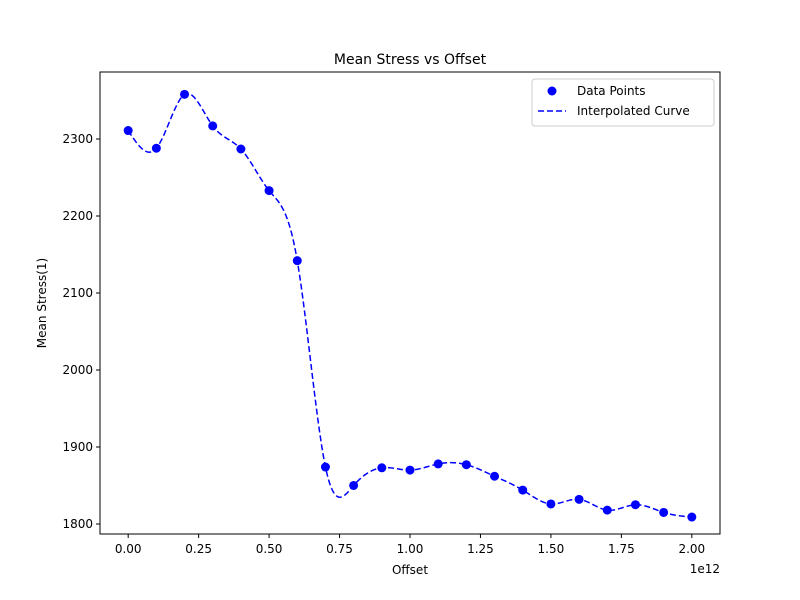  Describe the element at coordinates (77, 293) in the screenshot. I see `y-tick-label: 2100` at that location.